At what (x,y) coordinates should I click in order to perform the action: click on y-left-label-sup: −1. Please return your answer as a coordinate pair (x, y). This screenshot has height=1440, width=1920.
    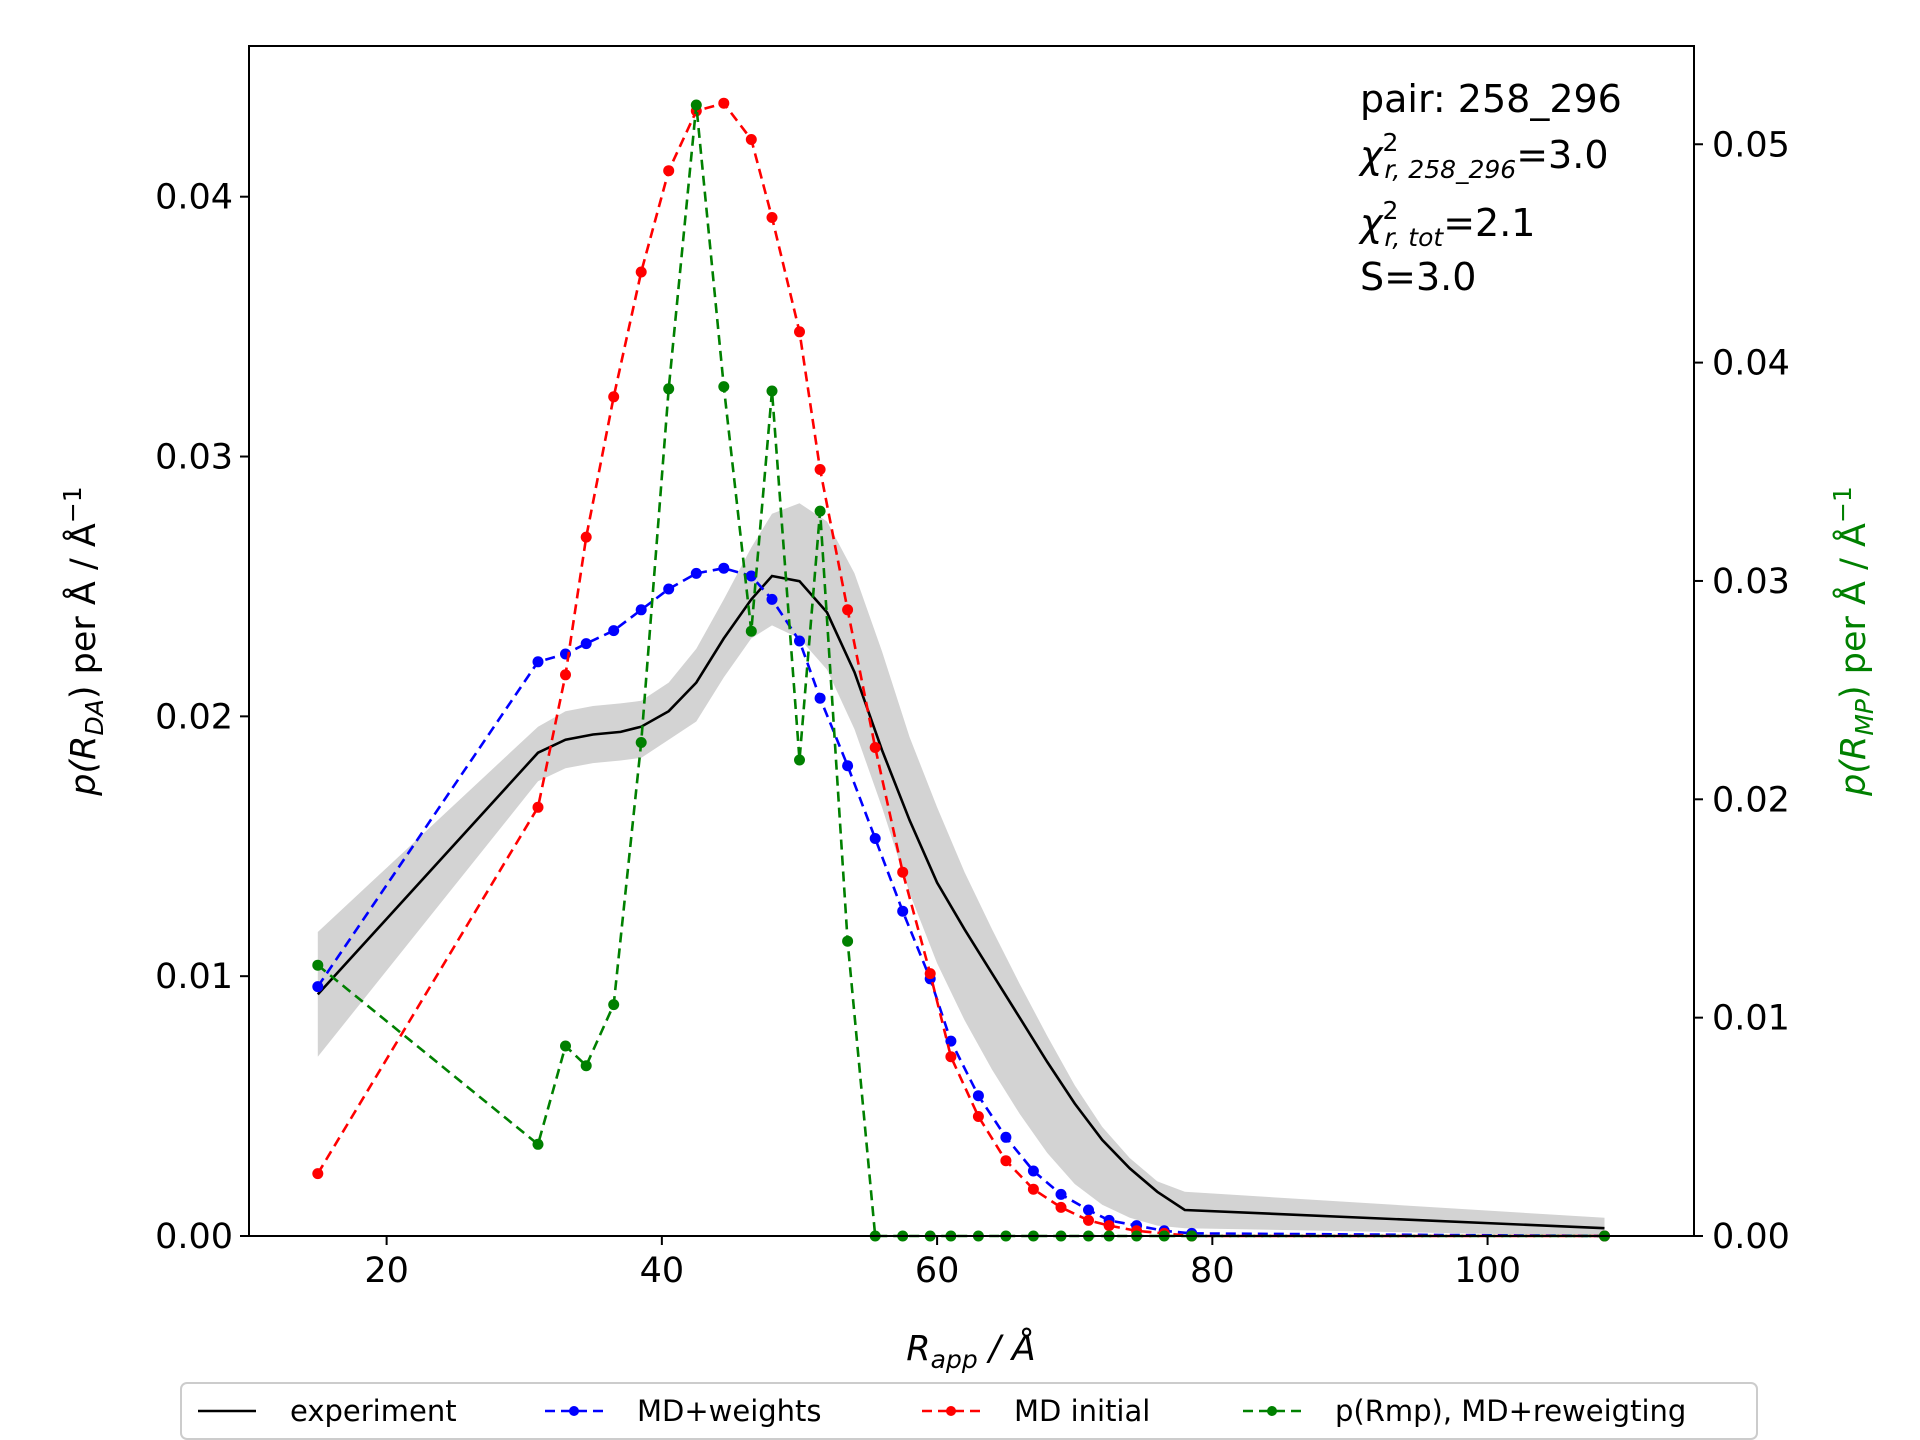
    Looking at the image, I should click on (72, 504).